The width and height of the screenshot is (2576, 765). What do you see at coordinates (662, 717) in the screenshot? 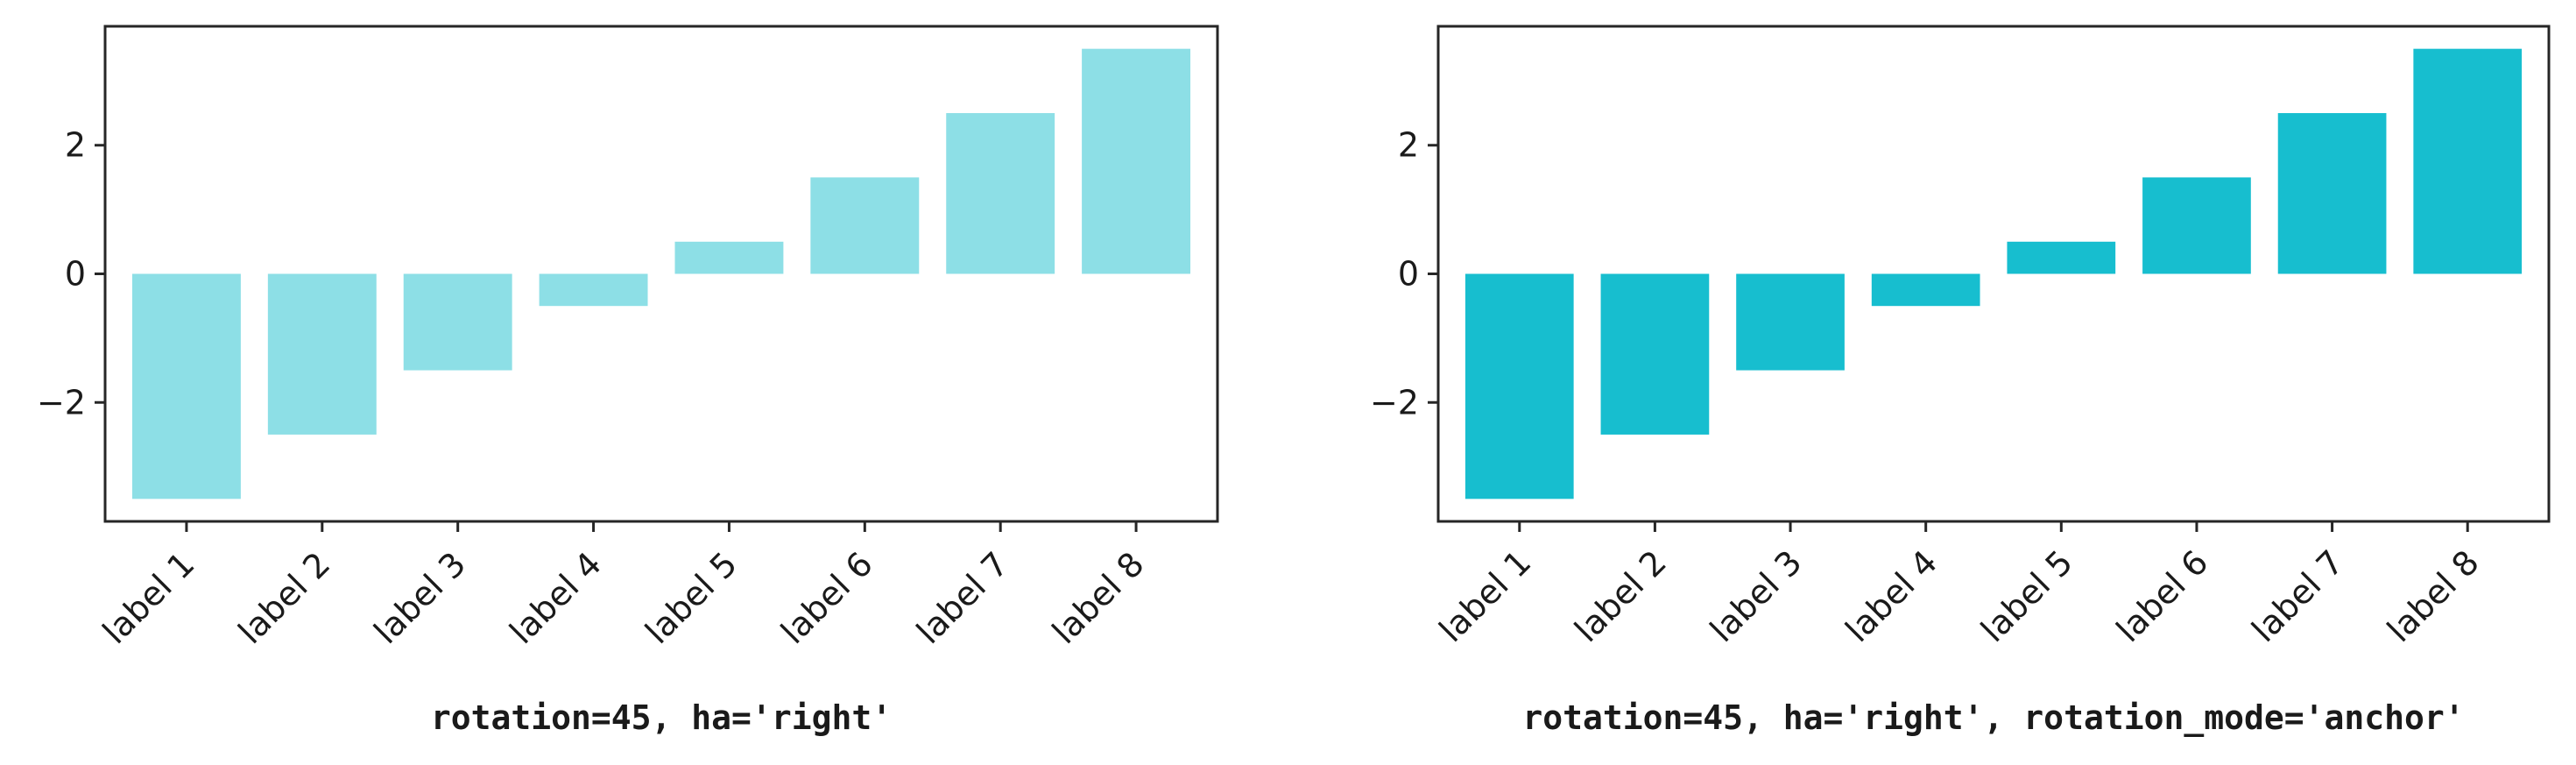
I see `x-axis-label: rotation=45, ha='right'` at bounding box center [662, 717].